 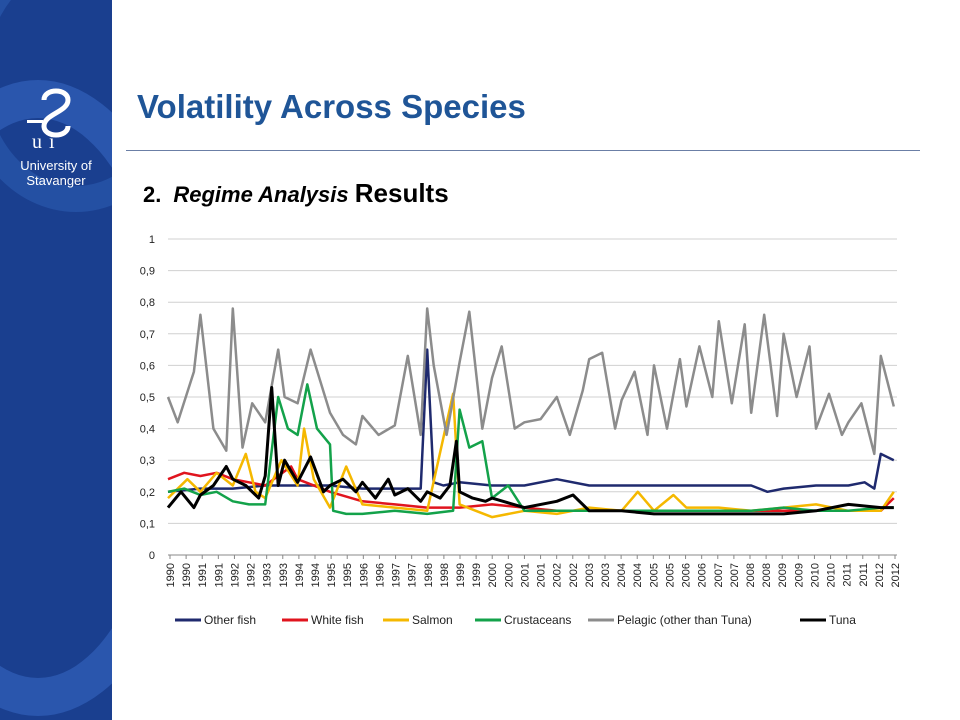 I want to click on y-tick-label: 0,7, so click(x=147, y=335).